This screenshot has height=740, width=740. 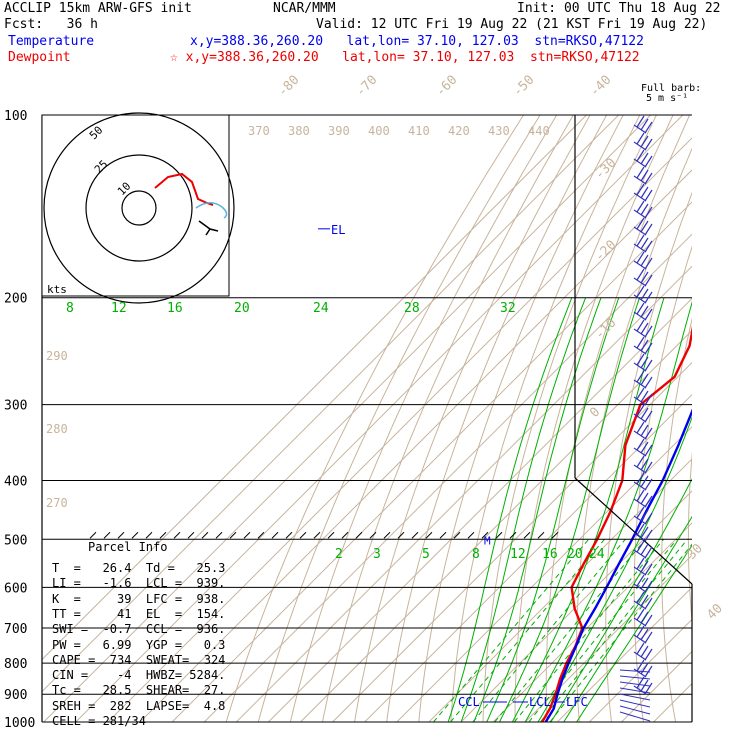 I want to click on theta-label: 410, so click(x=419, y=131).